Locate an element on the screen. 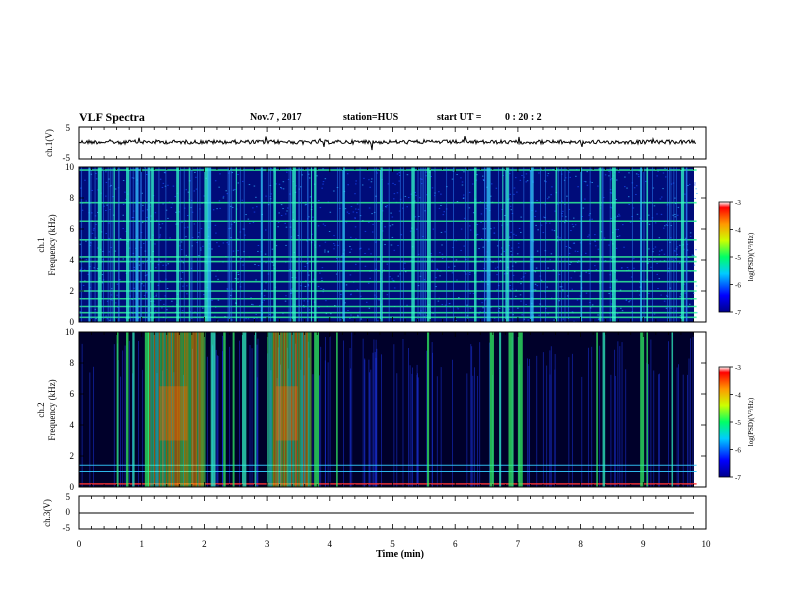 This screenshot has width=792, height=612. ch2-colorbar: -3 -4 -5 -6 -7 log(PSD)(V²/Hz) is located at coordinates (736, 423).